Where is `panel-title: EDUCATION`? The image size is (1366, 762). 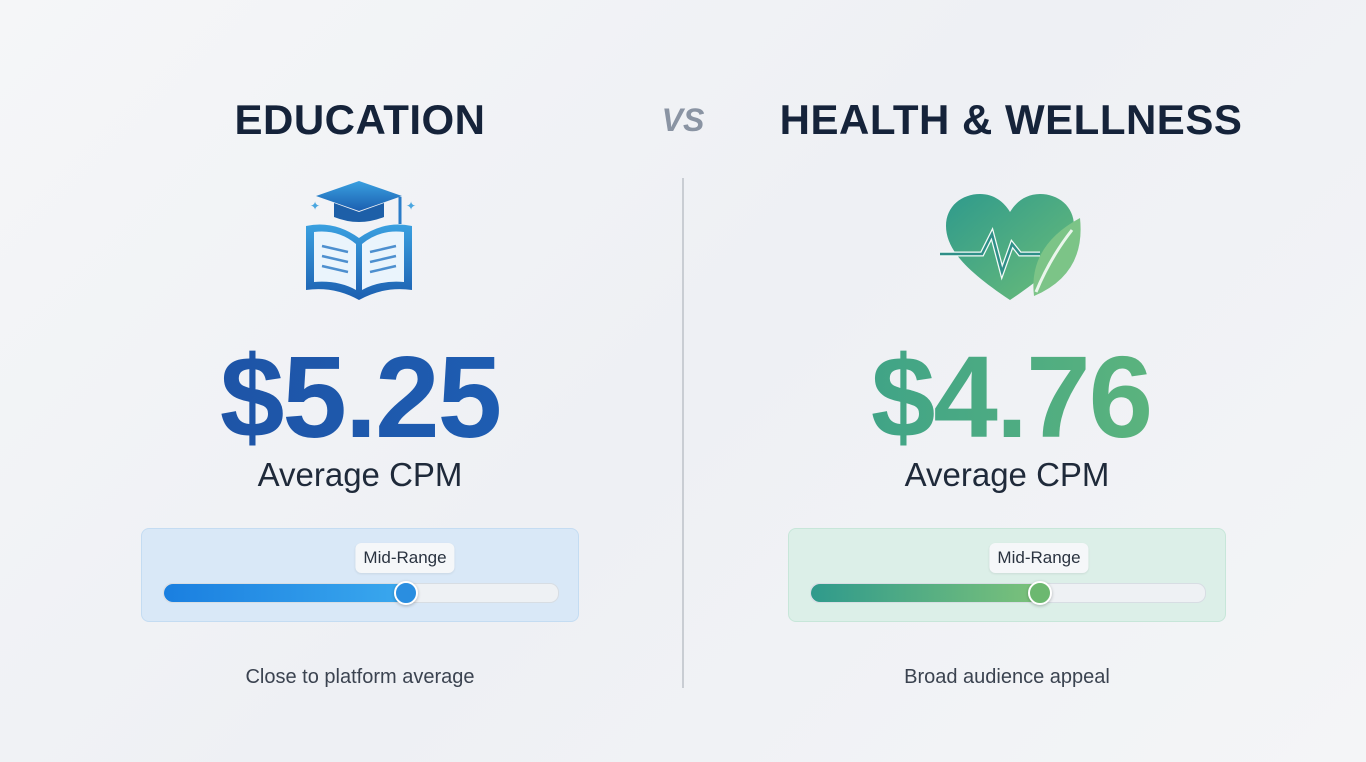 panel-title: EDUCATION is located at coordinates (360, 119).